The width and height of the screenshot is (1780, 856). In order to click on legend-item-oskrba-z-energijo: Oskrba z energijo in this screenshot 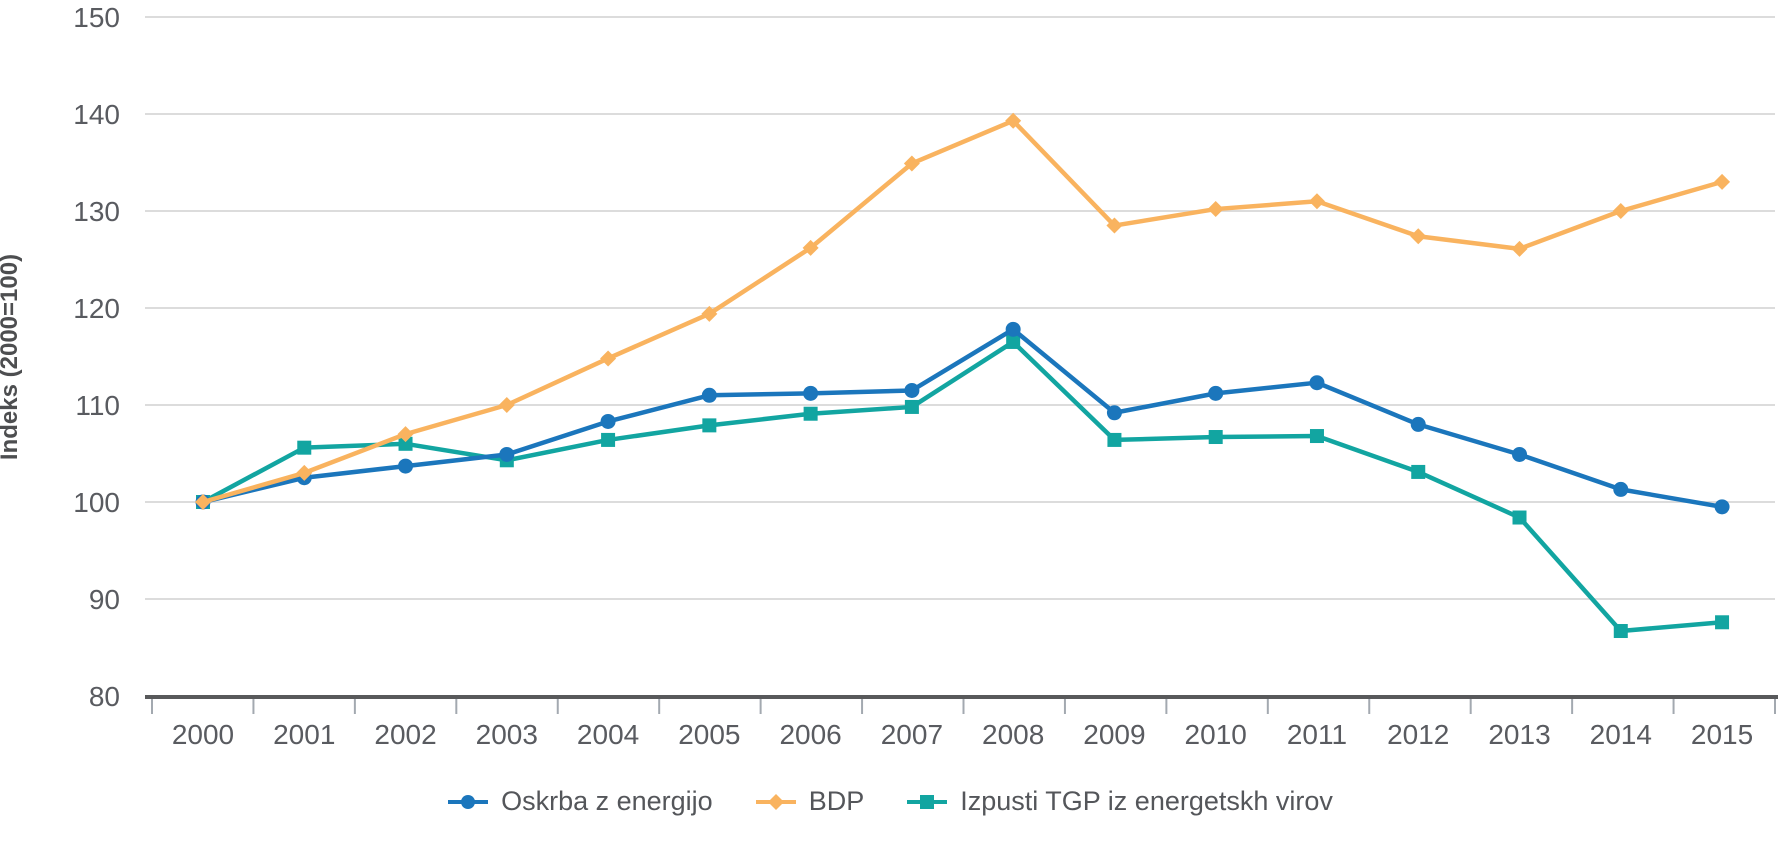, I will do `click(580, 801)`.